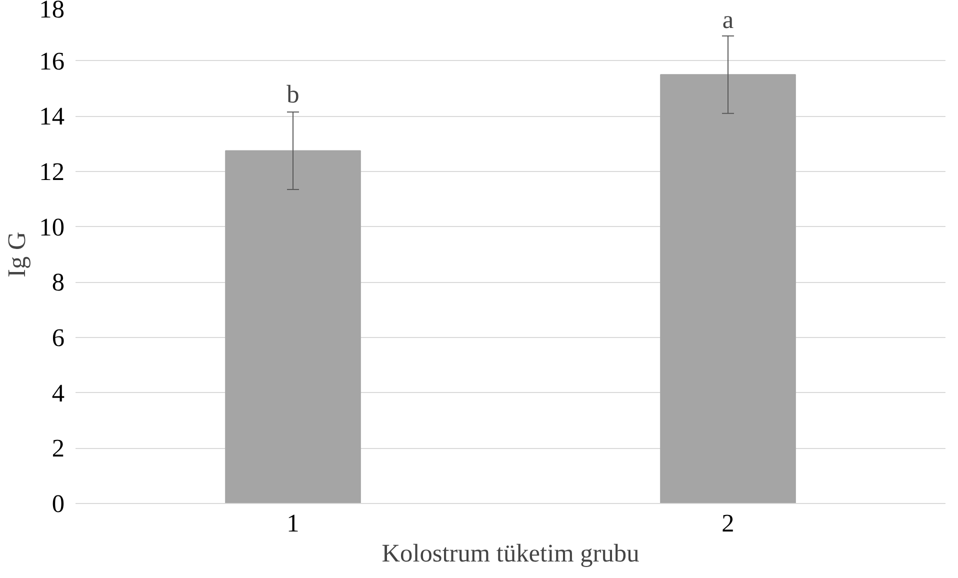  Describe the element at coordinates (17, 255) in the screenshot. I see `y-axis-title: Ig G` at that location.